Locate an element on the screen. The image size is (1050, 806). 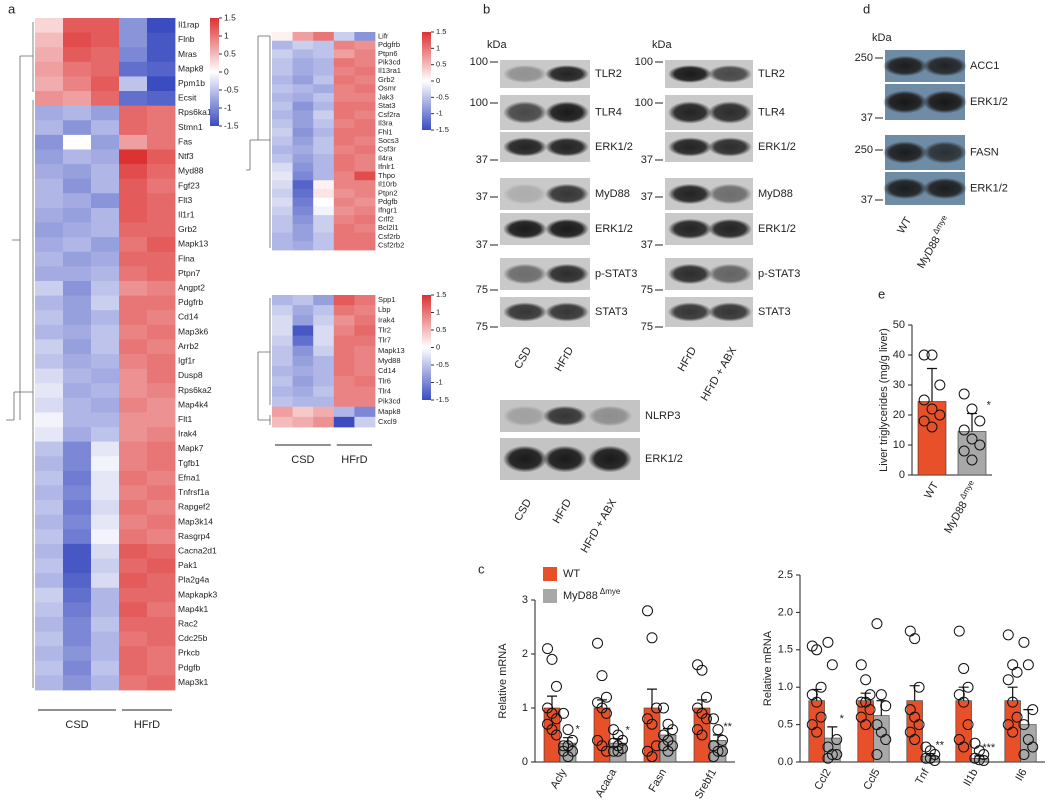
y-axis-title: Relative mRNA is located at coordinates (768, 668).